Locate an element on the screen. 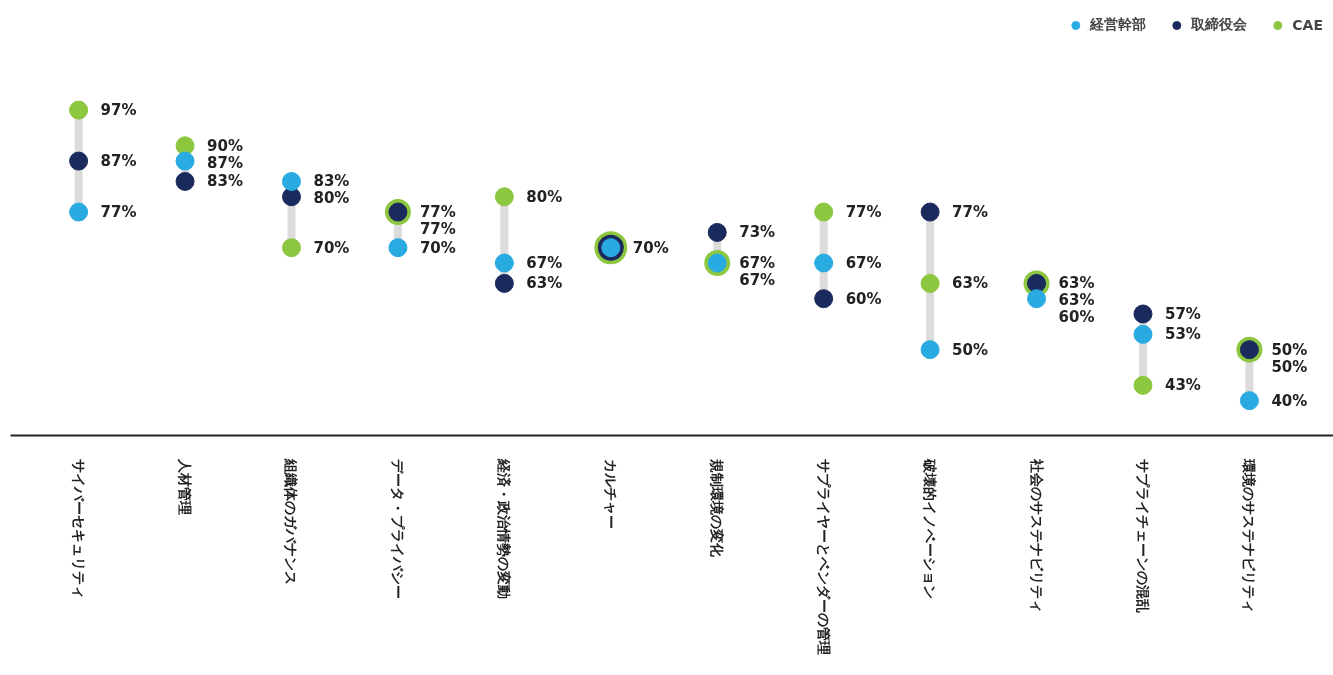 Image resolution: width=1333 pixels, height=675 pixels. x-tick-label: 規制環境の変化 is located at coordinates (717, 508).